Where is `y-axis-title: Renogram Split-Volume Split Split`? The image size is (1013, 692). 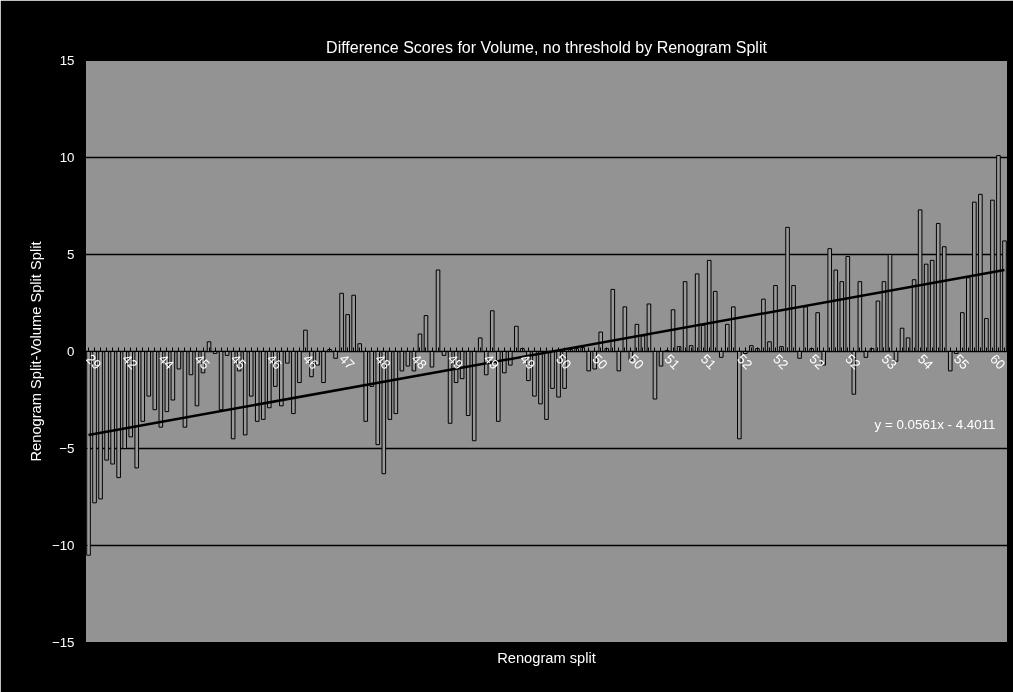
y-axis-title: Renogram Split-Volume Split Split is located at coordinates (35, 351).